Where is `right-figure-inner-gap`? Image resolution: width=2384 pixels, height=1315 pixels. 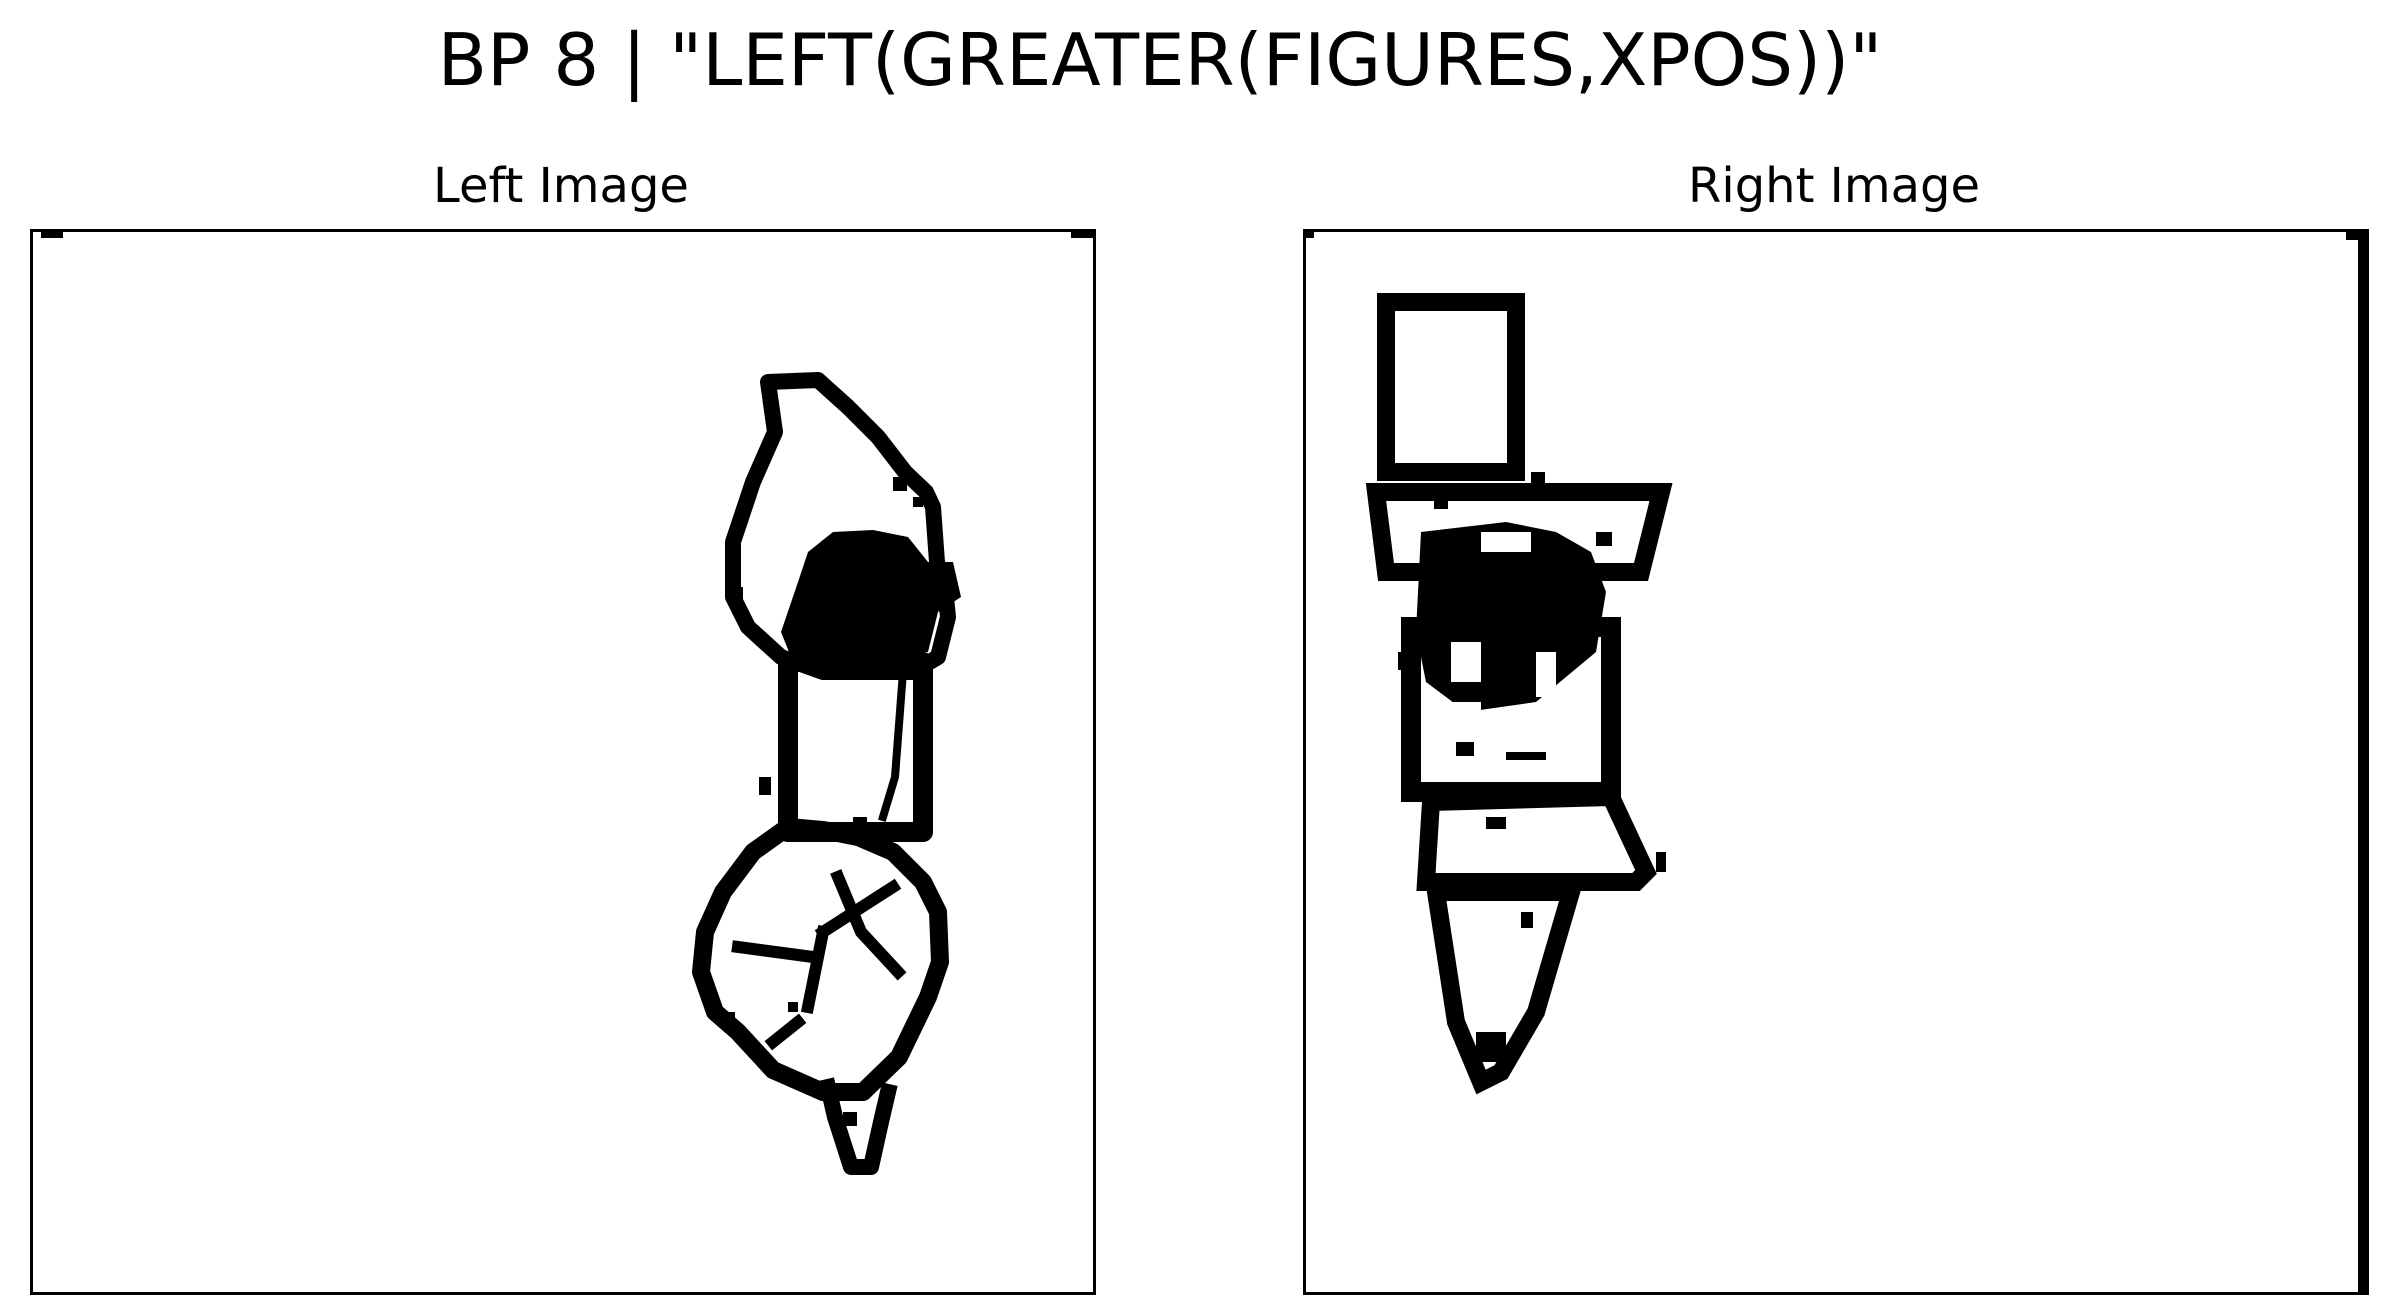 right-figure-inner-gap is located at coordinates (1466, 662).